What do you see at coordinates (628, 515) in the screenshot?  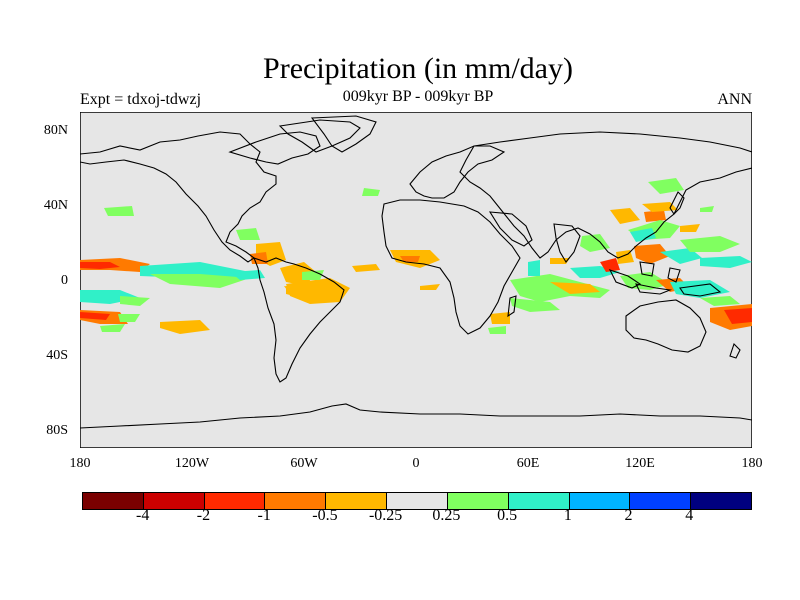 I see `colorbar-label: 2` at bounding box center [628, 515].